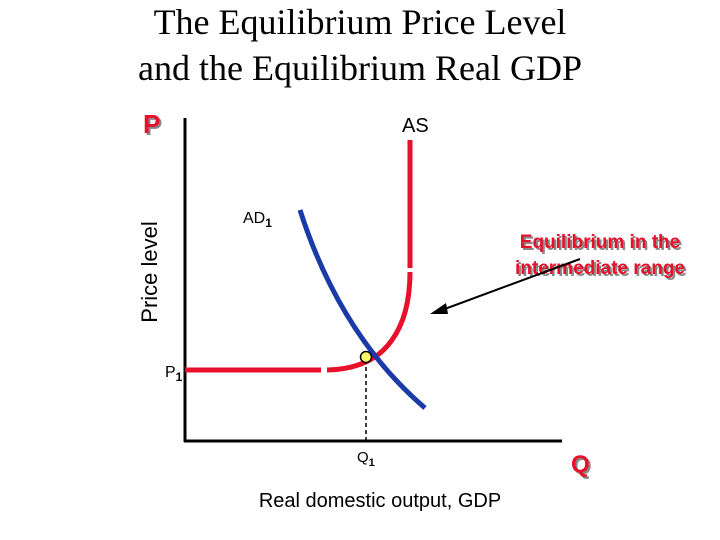 The width and height of the screenshot is (720, 540). Describe the element at coordinates (511, 284) in the screenshot. I see `annotation-arrow` at that location.